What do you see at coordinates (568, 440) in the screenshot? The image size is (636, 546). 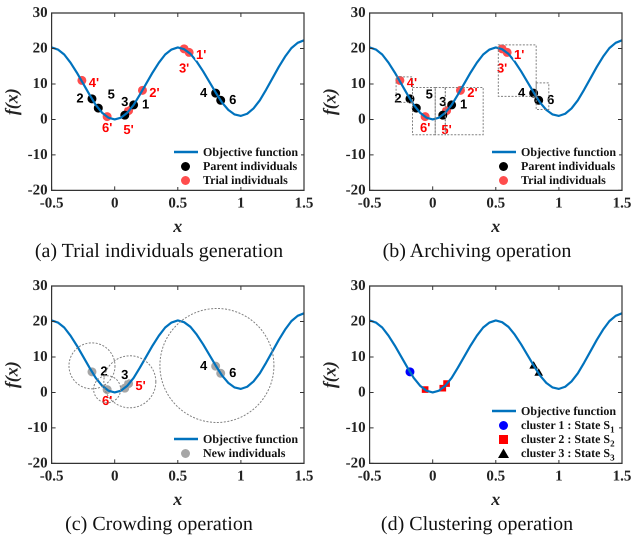 I see `legend-label: cluster 2 : State S$_{2}$` at bounding box center [568, 440].